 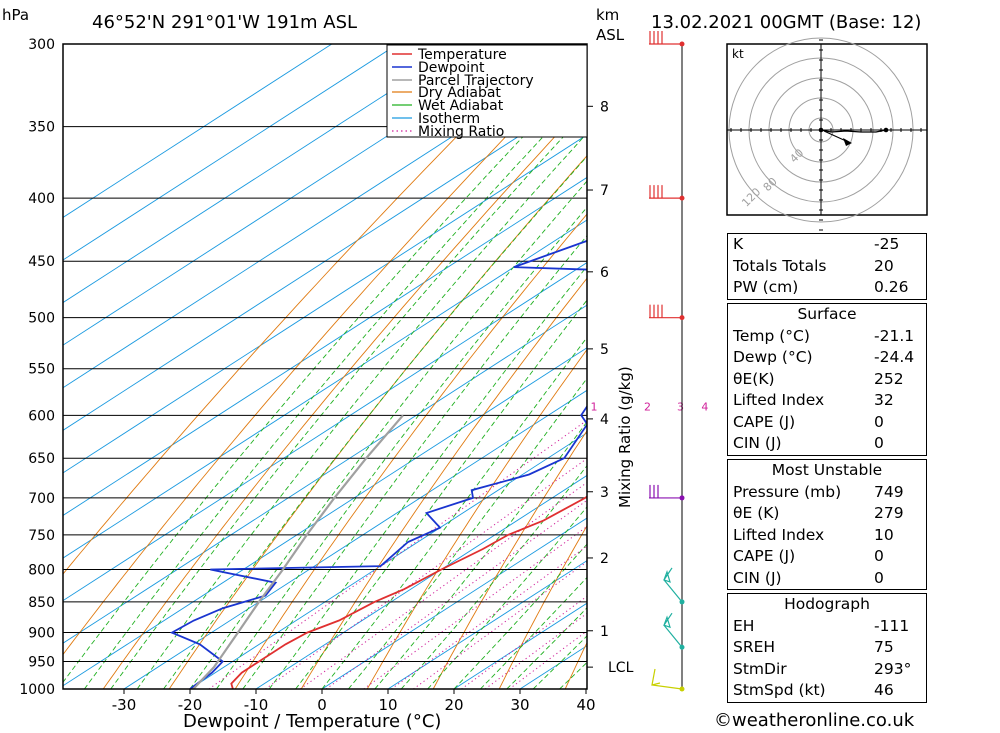 What do you see at coordinates (41, 370) in the screenshot?
I see `pressure-tick-label: 550` at bounding box center [41, 370].